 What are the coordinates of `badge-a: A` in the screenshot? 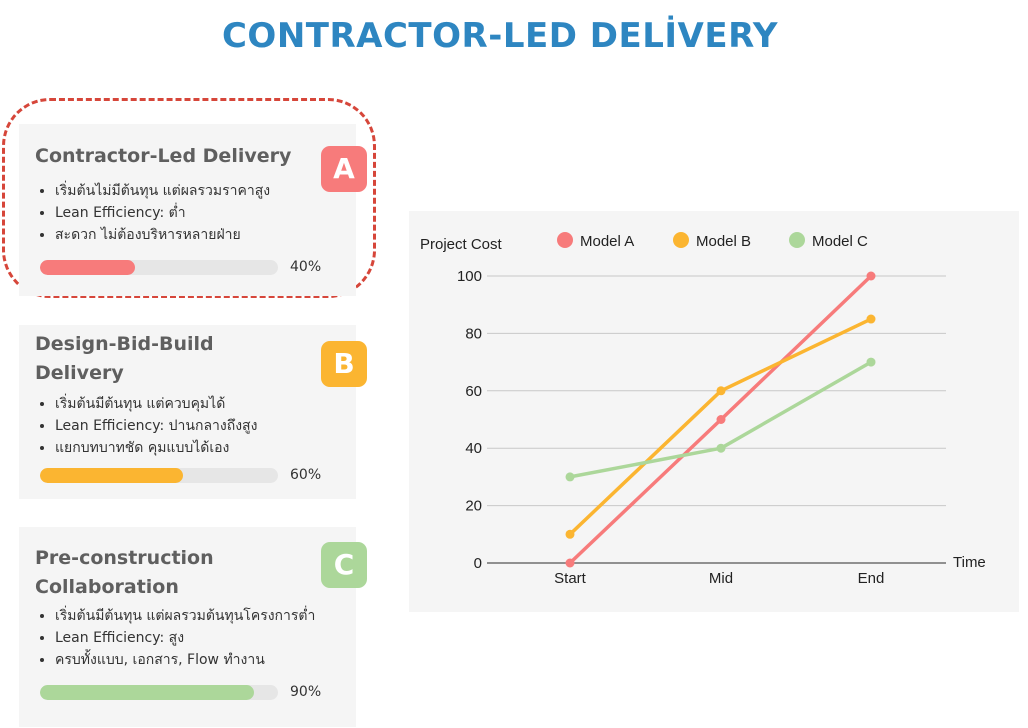 It's located at (344, 169).